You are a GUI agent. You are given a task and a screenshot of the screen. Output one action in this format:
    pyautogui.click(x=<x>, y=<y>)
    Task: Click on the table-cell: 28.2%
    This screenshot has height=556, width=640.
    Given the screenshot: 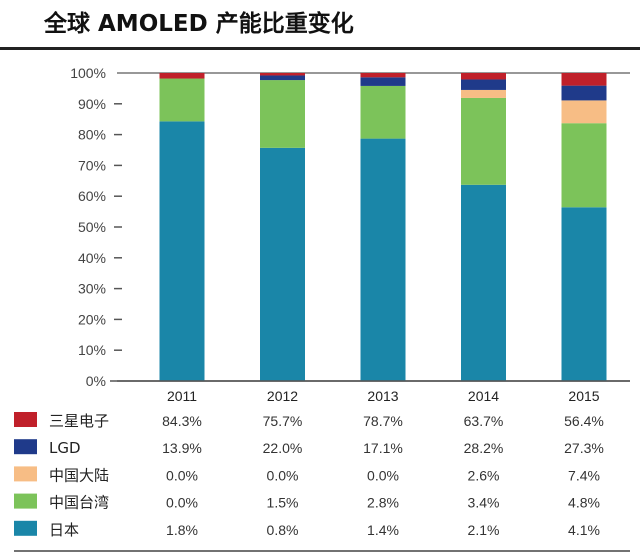 What is the action you would take?
    pyautogui.click(x=484, y=448)
    